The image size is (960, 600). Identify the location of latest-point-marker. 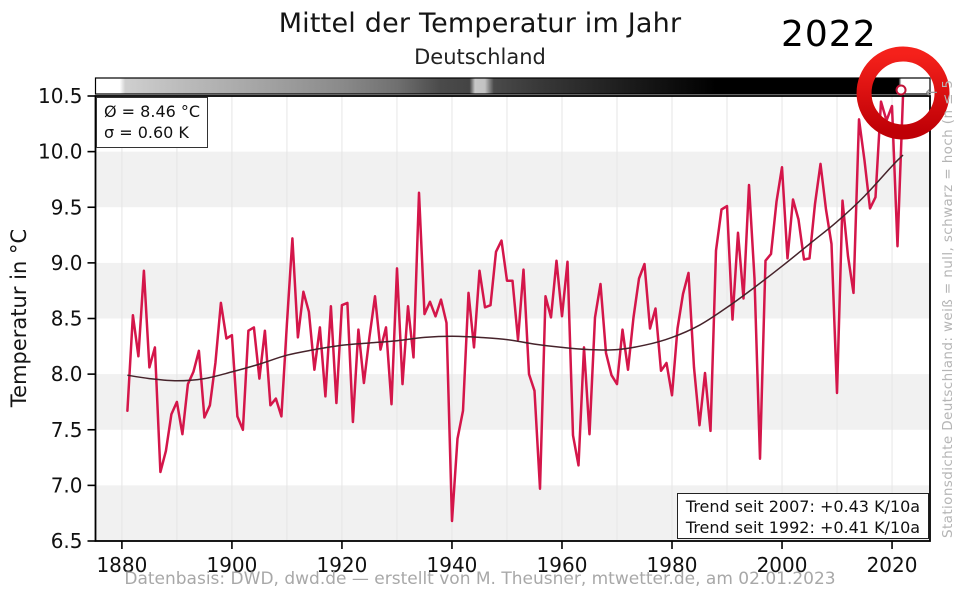
(901, 90).